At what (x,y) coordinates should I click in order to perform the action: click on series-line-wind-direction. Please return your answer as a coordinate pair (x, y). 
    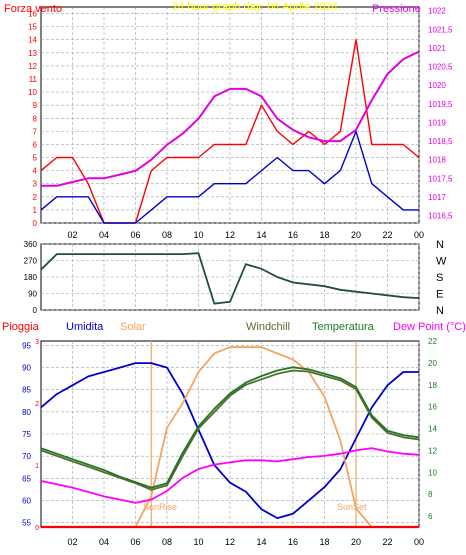
    Looking at the image, I should click on (230, 278).